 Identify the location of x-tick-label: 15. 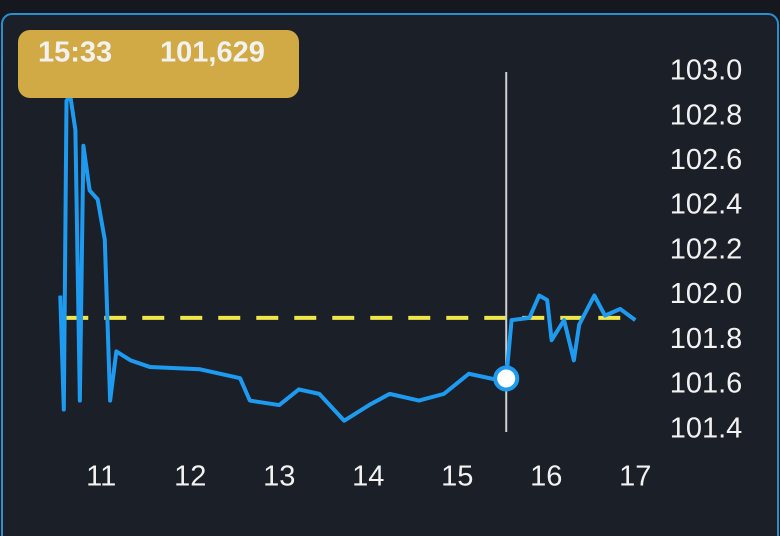
(457, 477).